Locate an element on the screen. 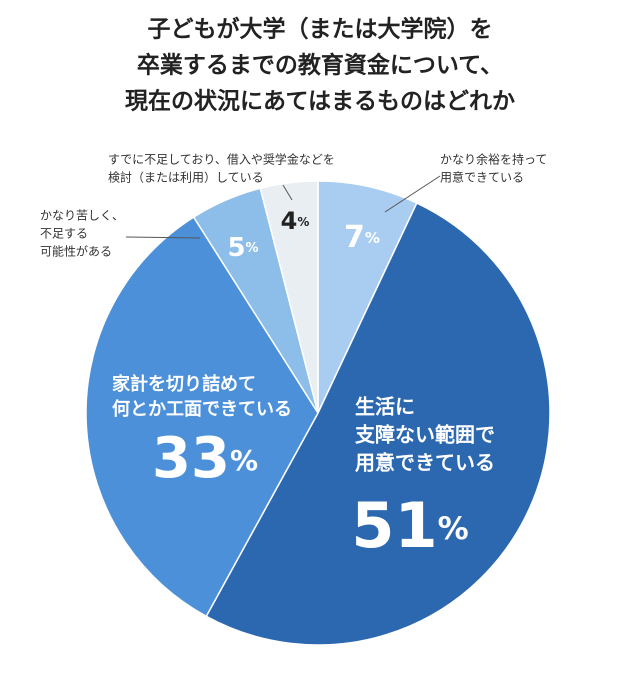 The width and height of the screenshot is (640, 681). chart-title: 子どもが大学（または大学院）を is located at coordinates (320, 29).